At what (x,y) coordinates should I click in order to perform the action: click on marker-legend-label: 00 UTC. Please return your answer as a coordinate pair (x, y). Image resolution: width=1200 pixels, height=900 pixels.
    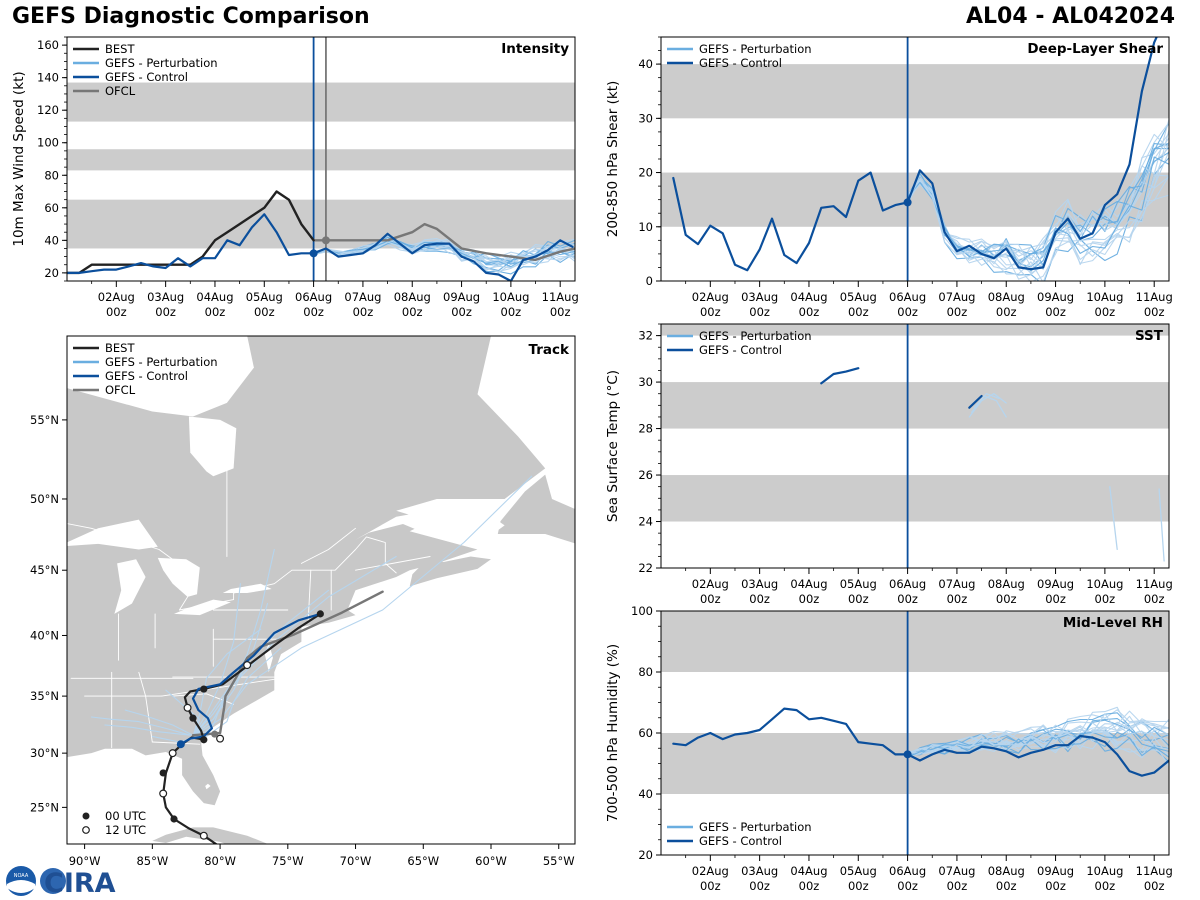
    Looking at the image, I should click on (125, 816).